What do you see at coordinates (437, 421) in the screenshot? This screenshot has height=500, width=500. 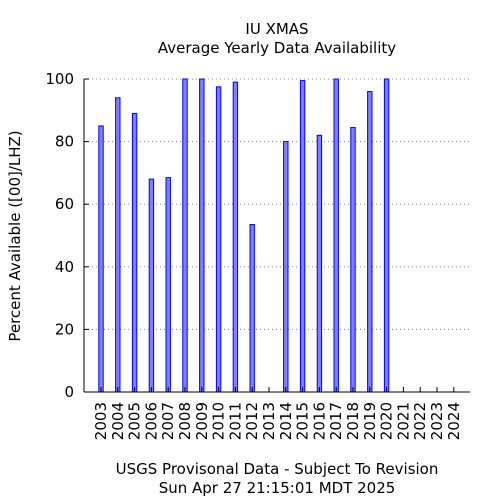 I see `x-tick-label: 2023` at bounding box center [437, 421].